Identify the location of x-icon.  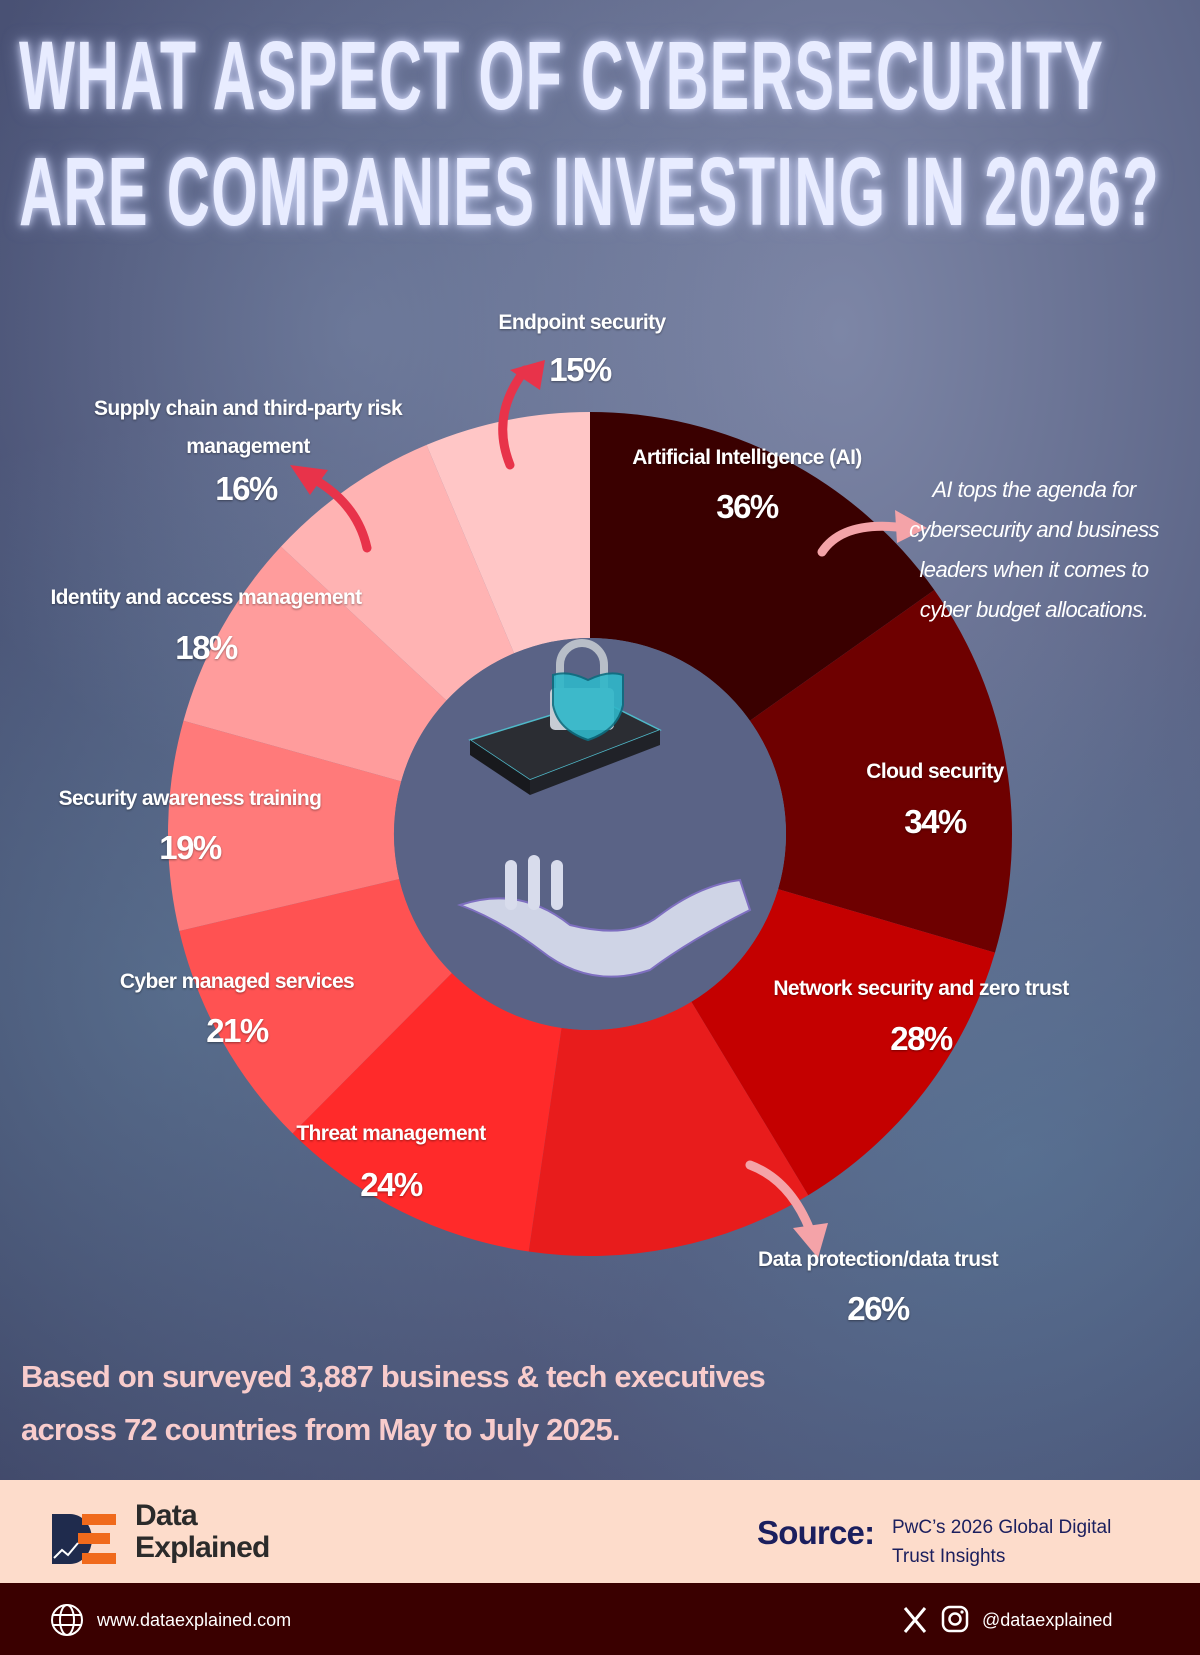
(915, 1620).